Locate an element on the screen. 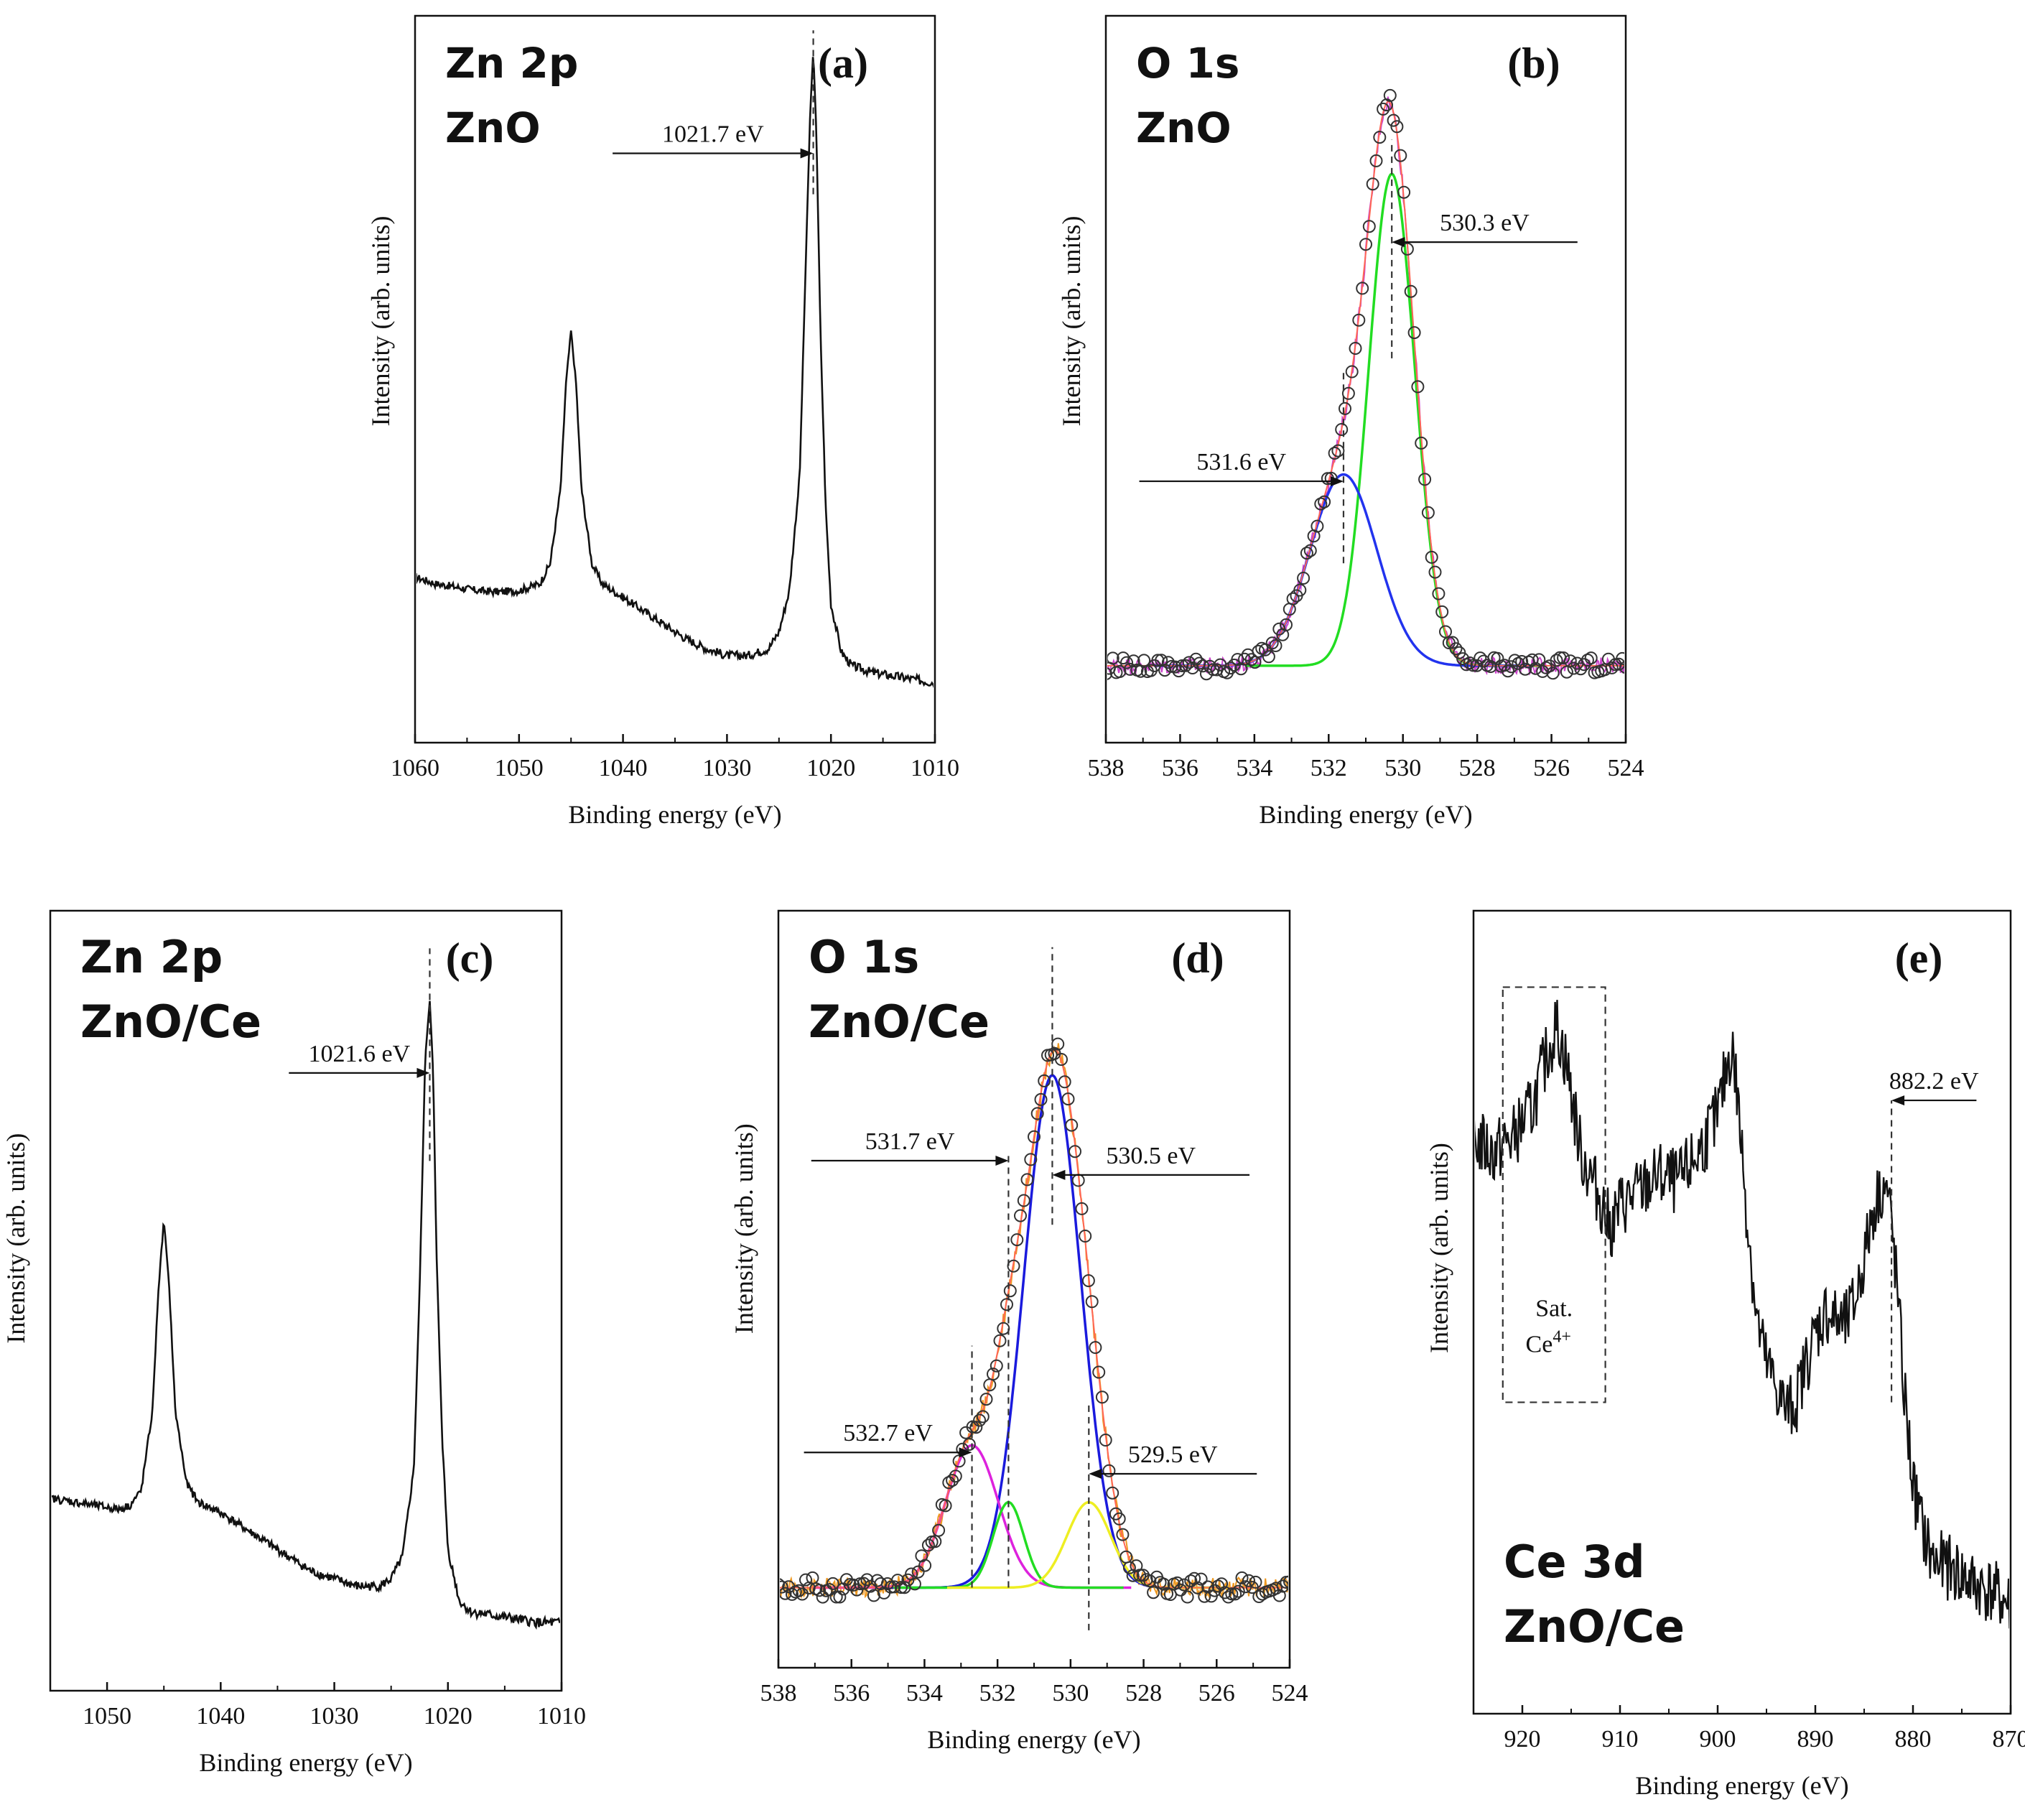 The height and width of the screenshot is (1820, 2025). panel-title-line: ZnO is located at coordinates (1184, 128).